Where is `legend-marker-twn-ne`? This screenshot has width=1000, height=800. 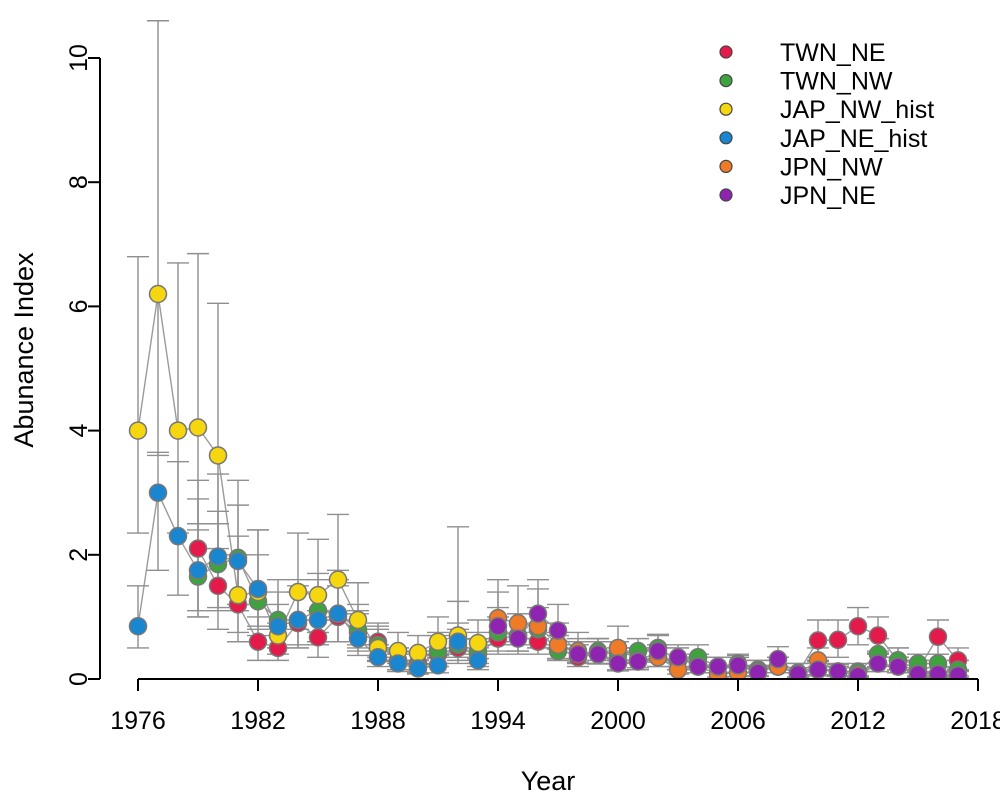
legend-marker-twn-ne is located at coordinates (726, 52).